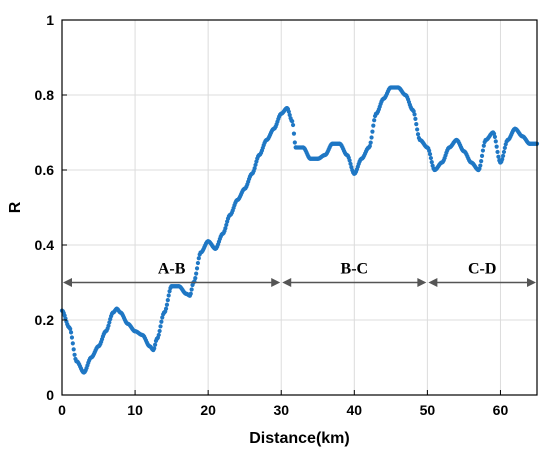 This screenshot has width=550, height=455. Describe the element at coordinates (45, 170) in the screenshot. I see `y-tick-label: 0.6` at that location.